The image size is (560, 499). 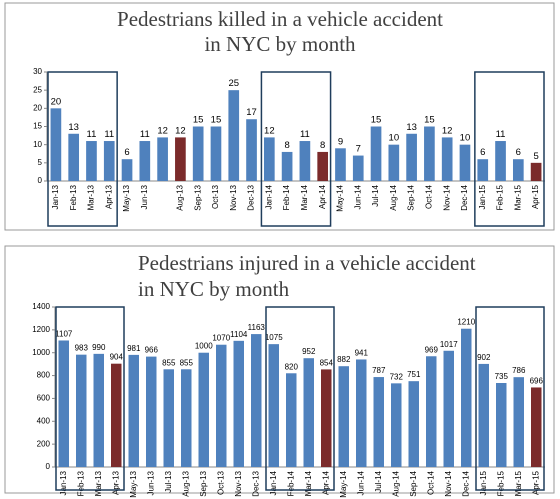 What do you see at coordinates (251, 112) in the screenshot?
I see `value-label: 17` at bounding box center [251, 112].